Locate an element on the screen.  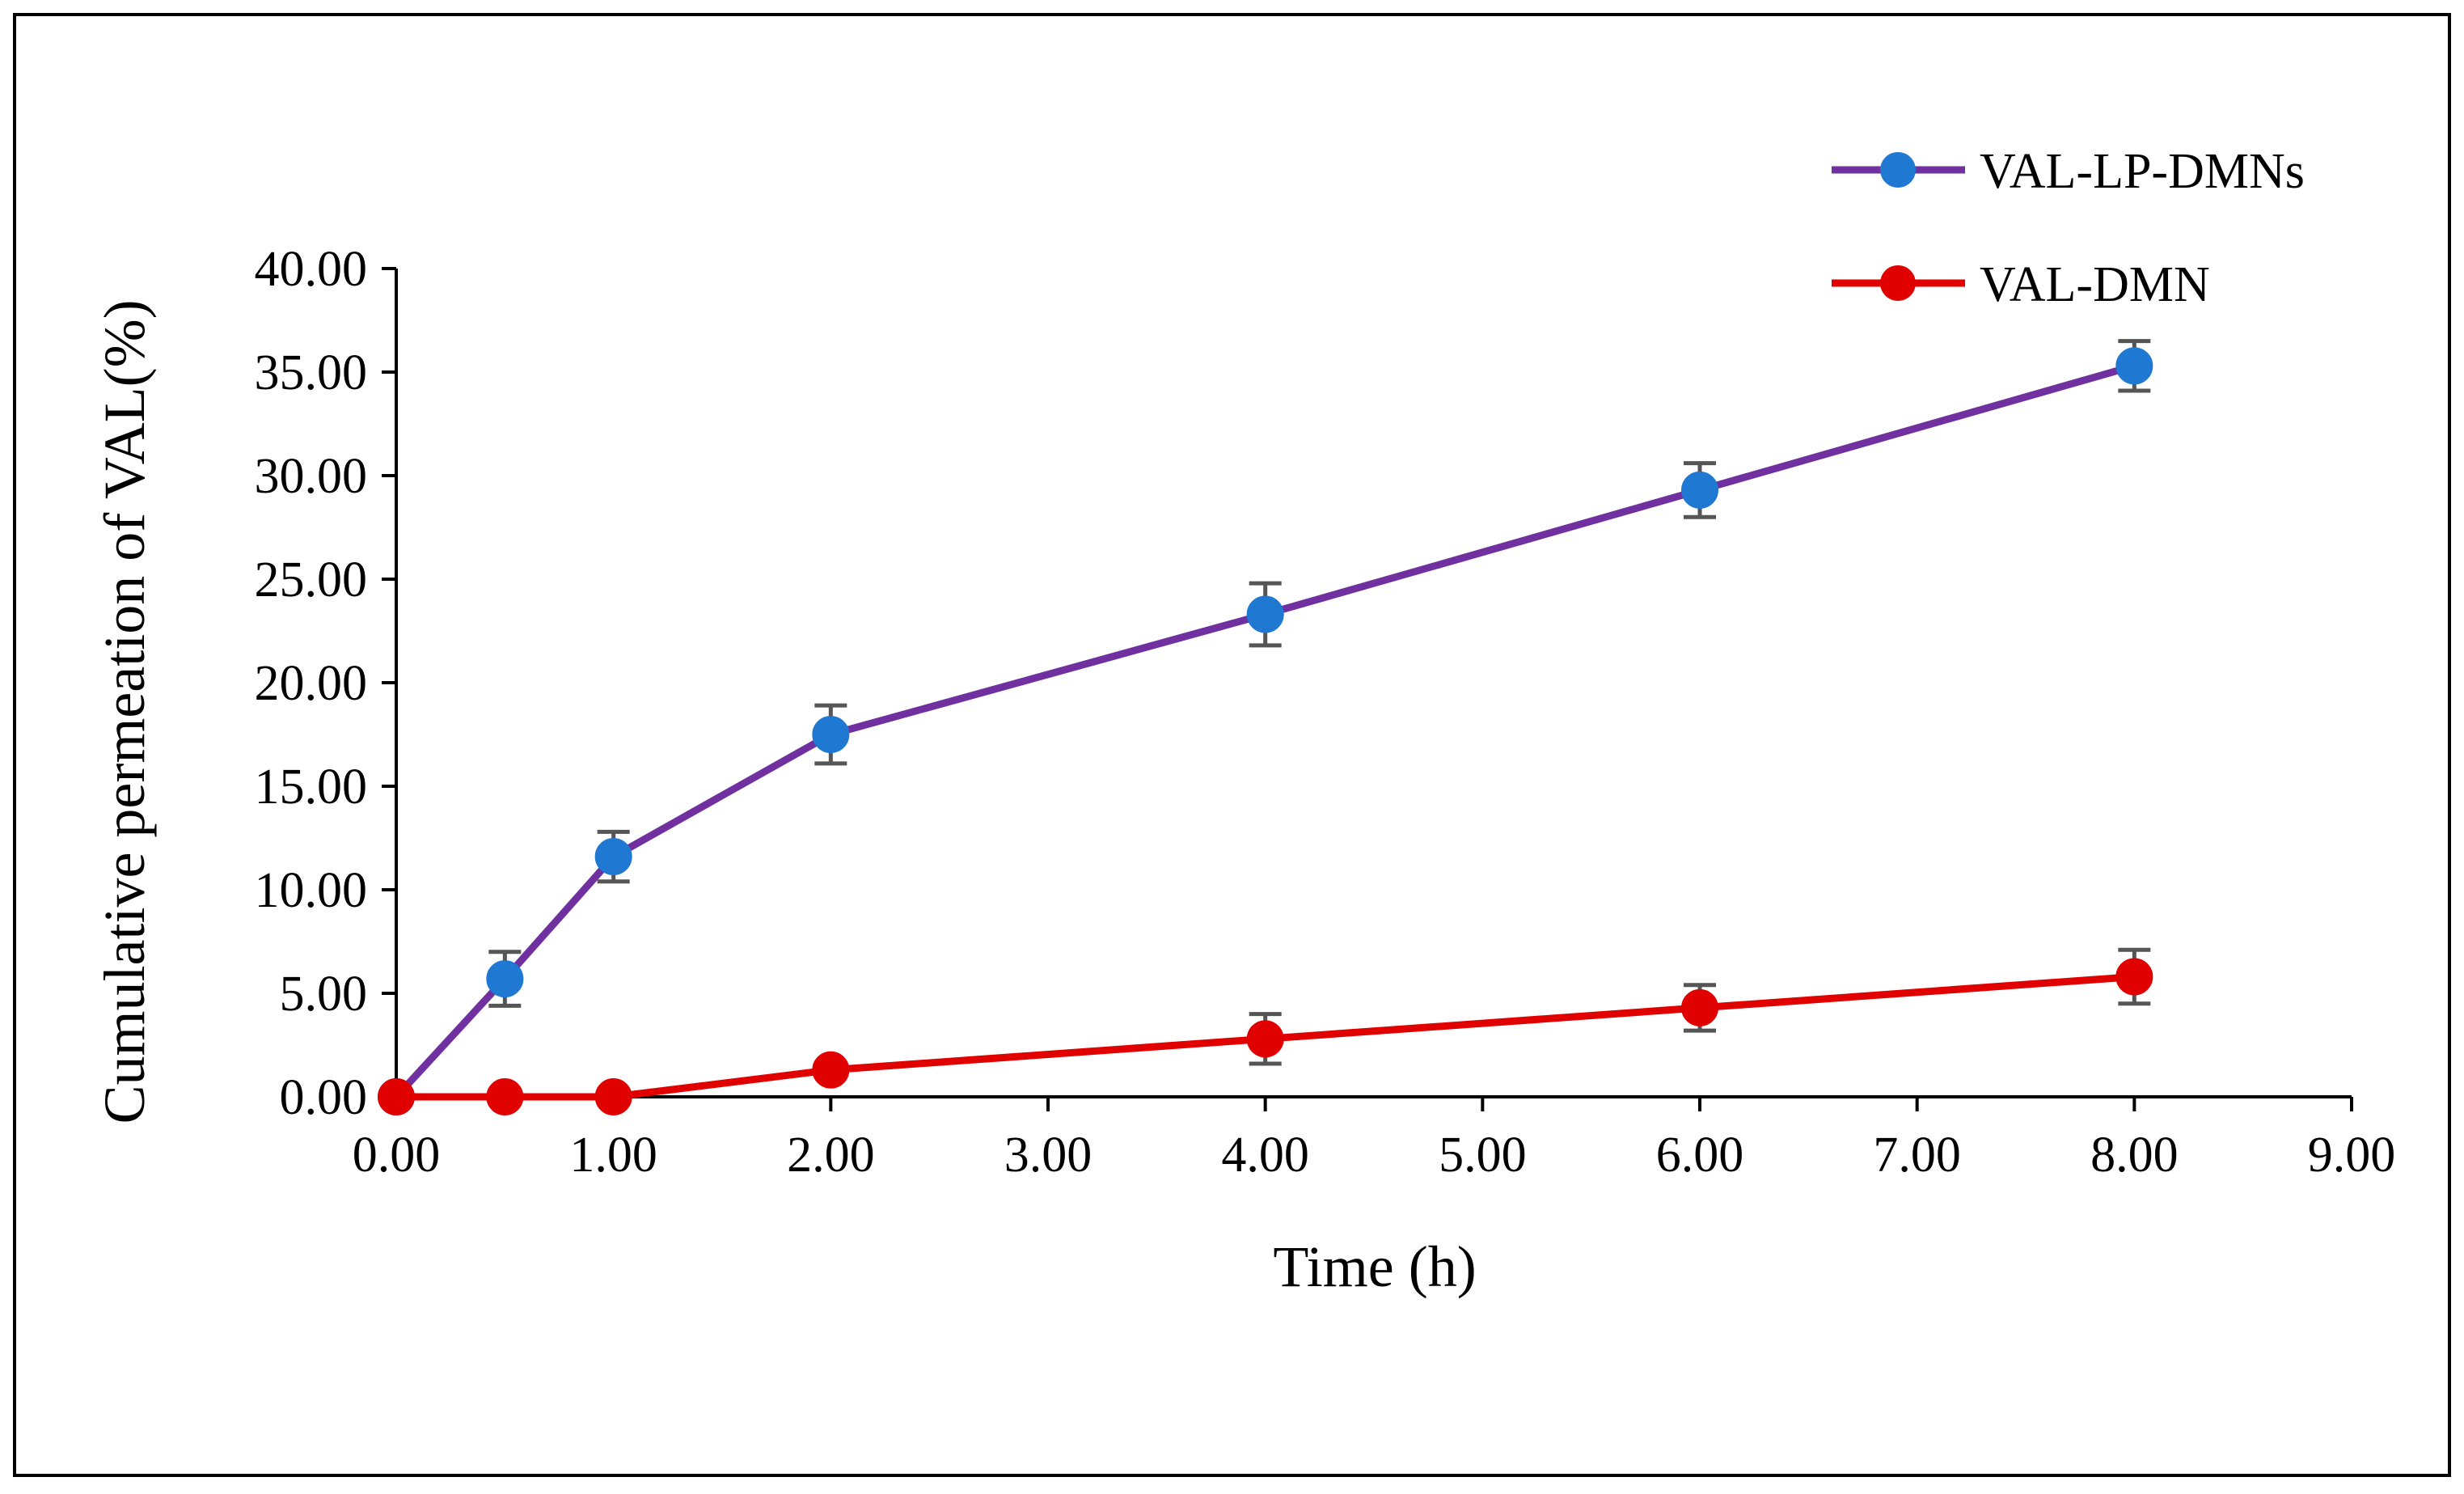
x-tick-label: 1.00 is located at coordinates (613, 1155).